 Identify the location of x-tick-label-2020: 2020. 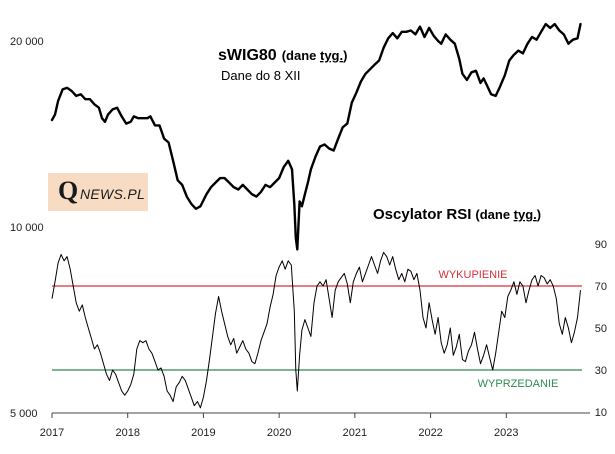
(279, 433).